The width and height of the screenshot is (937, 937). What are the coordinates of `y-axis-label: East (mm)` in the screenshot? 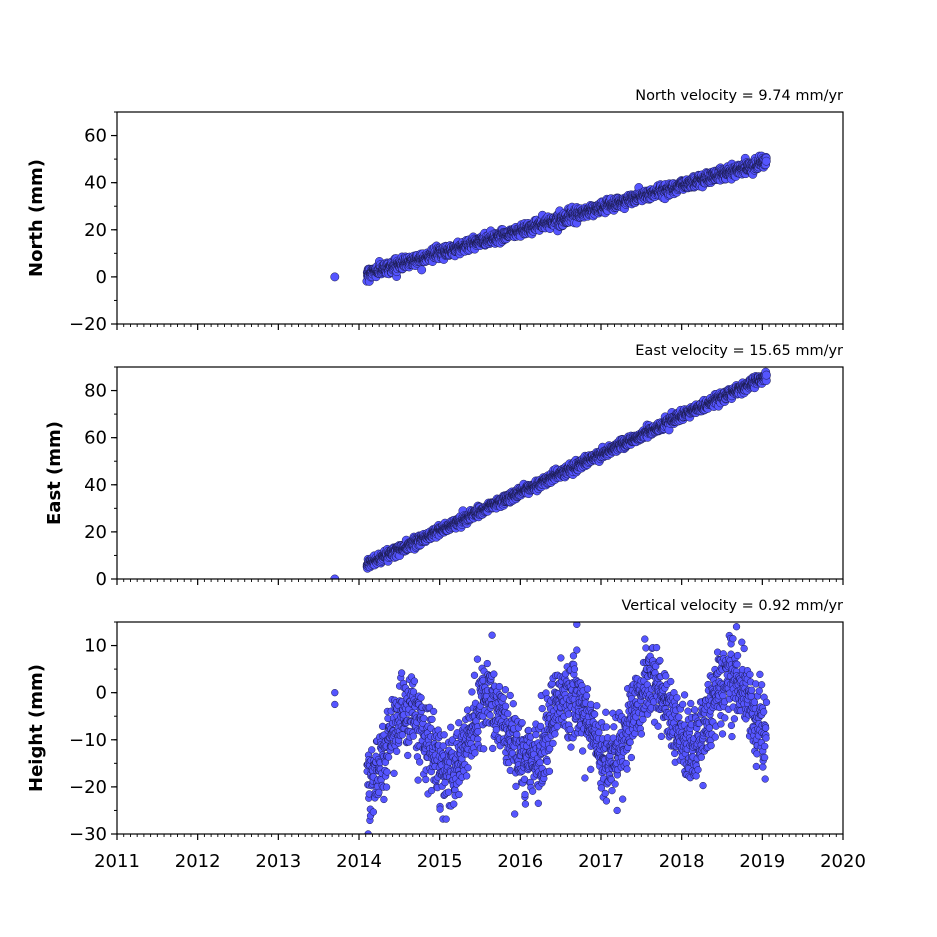 It's located at (54, 473).